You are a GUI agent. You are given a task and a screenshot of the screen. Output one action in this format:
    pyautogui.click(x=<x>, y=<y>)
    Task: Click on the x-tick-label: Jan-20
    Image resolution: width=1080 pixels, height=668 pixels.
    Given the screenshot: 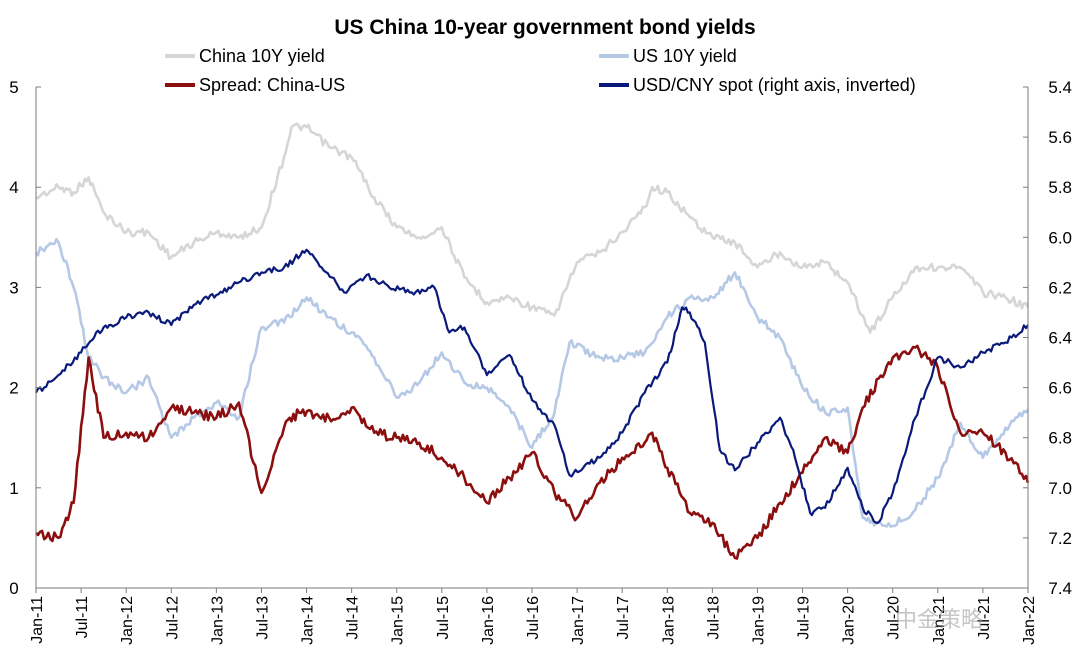 What is the action you would take?
    pyautogui.click(x=849, y=620)
    